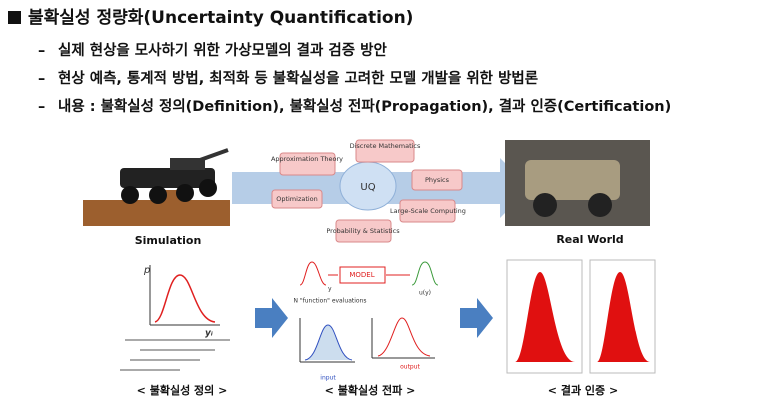  Describe the element at coordinates (329, 301) in the screenshot. I see `note: N "function" evaluations` at that location.